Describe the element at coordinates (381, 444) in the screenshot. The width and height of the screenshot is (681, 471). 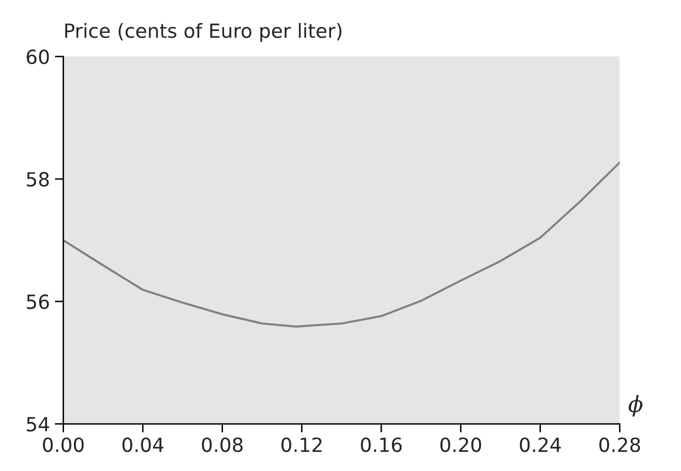
I see `x-tick-label: 0.16` at that location.